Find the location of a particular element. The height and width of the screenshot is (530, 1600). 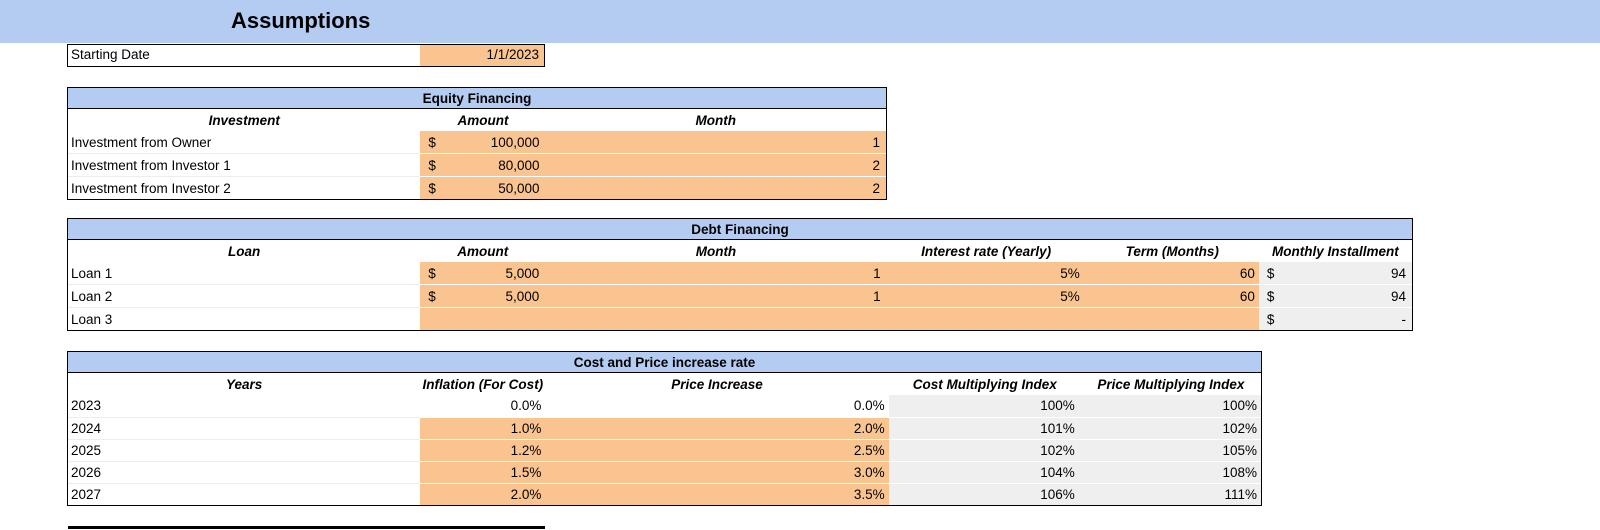

cost-row-2027: 2027 2.0% 3.5% 106% 111% is located at coordinates (664, 493).